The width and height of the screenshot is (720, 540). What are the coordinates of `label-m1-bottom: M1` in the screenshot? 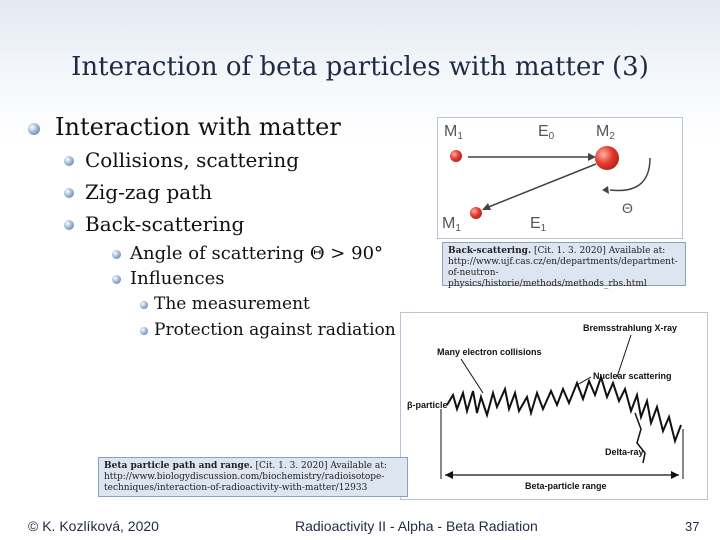 It's located at (451, 224).